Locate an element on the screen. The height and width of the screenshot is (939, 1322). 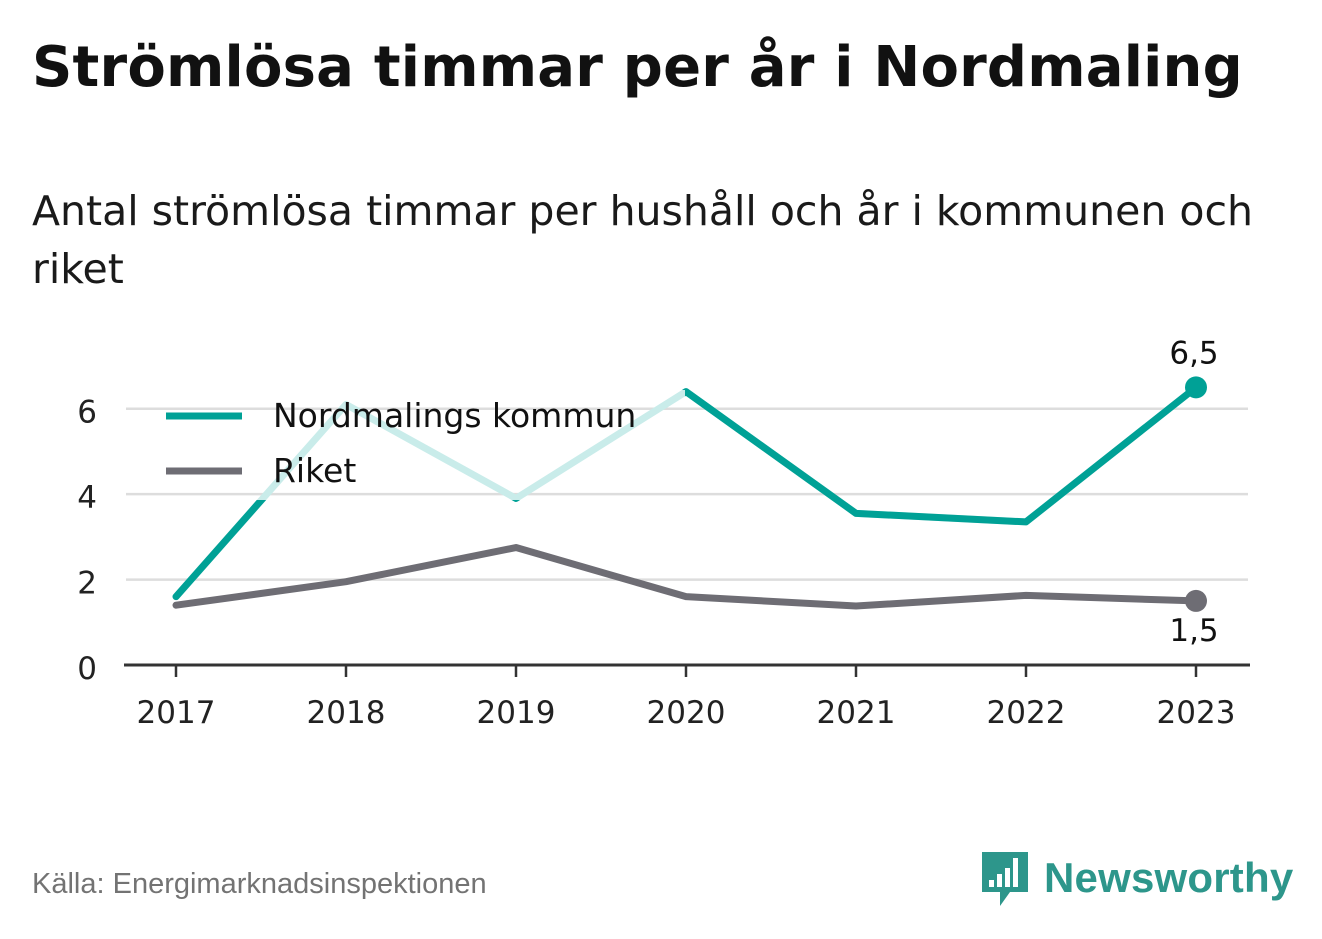
y-tick-label: 4 is located at coordinates (87, 498).